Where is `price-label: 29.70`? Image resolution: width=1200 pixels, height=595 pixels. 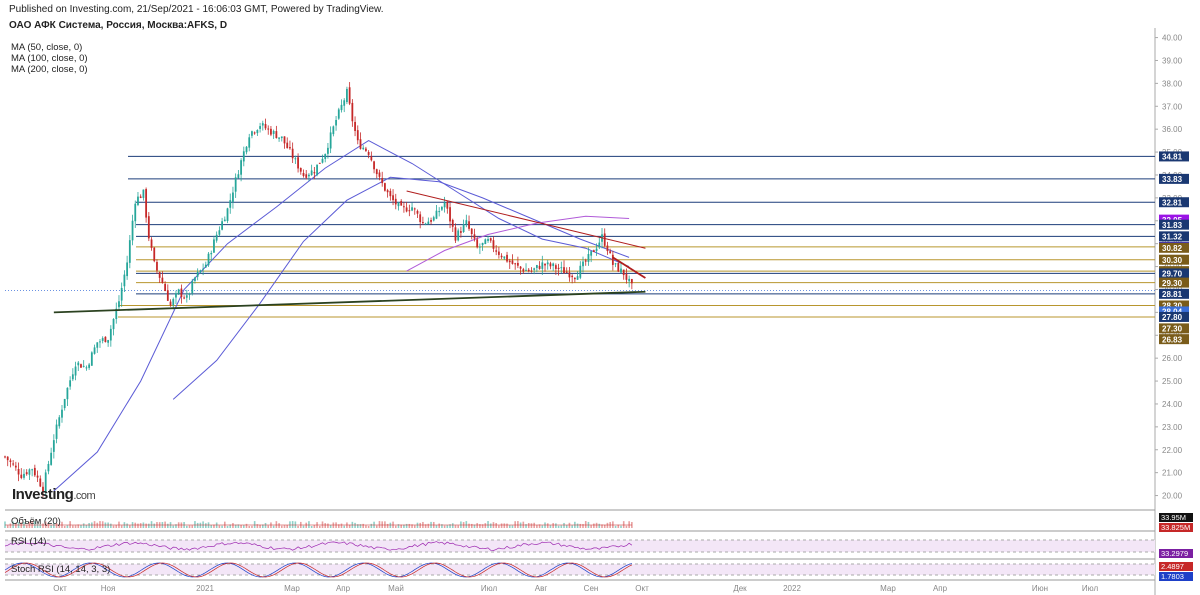 price-label: 29.70 is located at coordinates (1172, 274).